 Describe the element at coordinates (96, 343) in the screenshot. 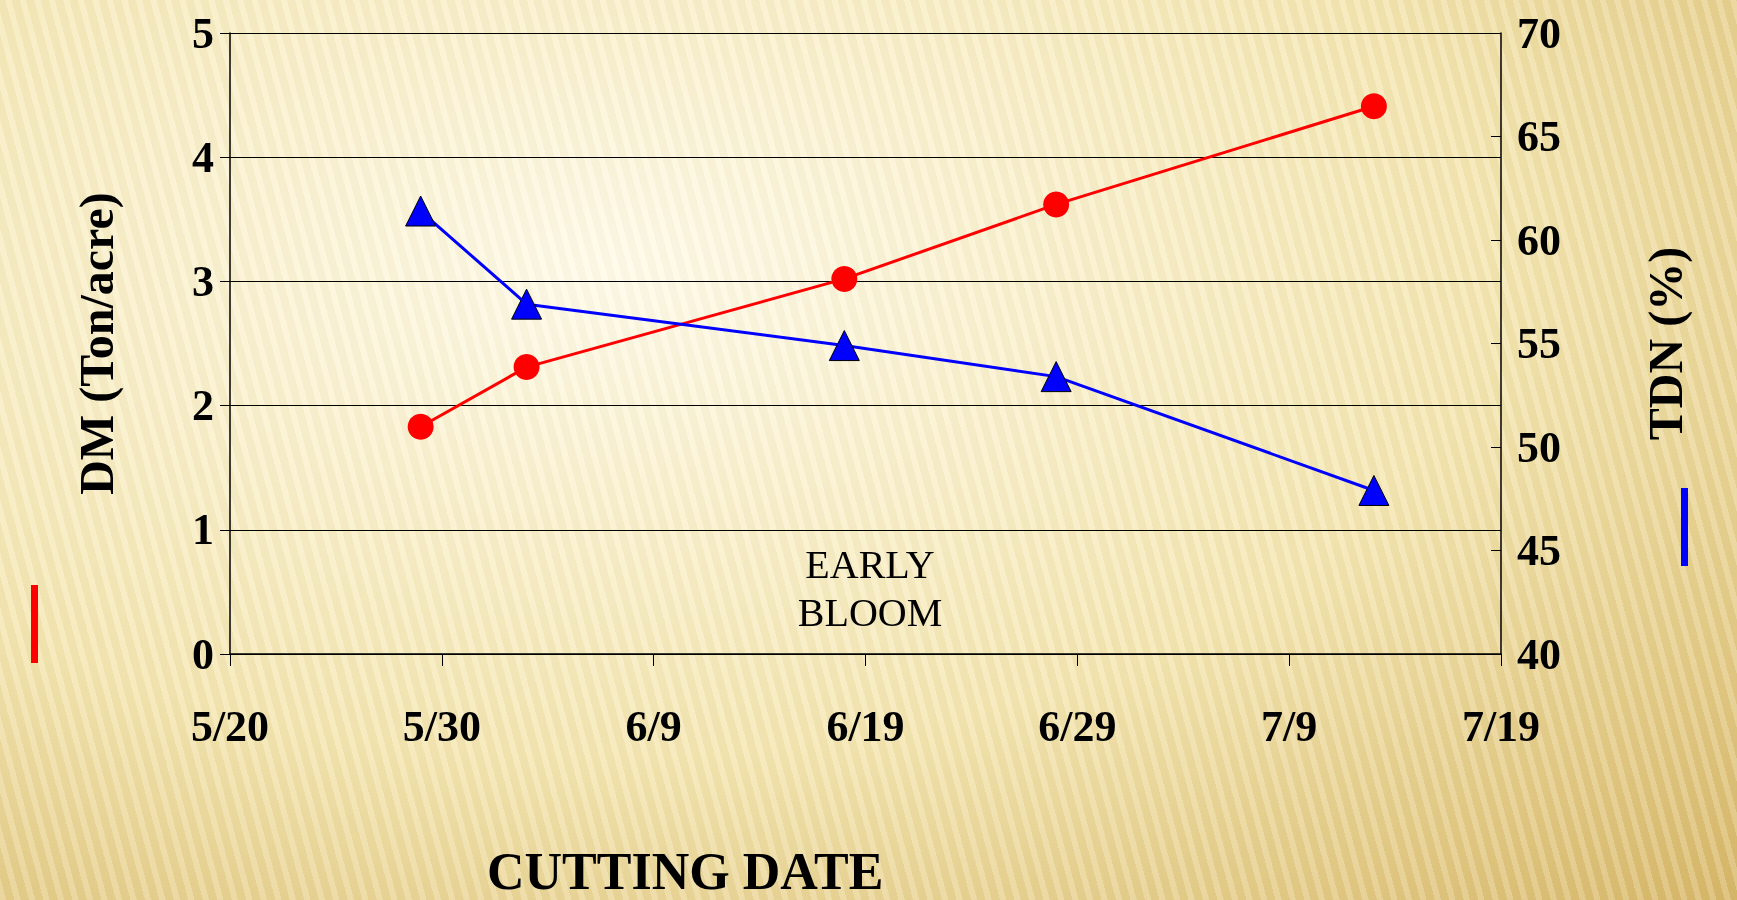

I see `y-axis-title: DM (Ton/acre)` at that location.